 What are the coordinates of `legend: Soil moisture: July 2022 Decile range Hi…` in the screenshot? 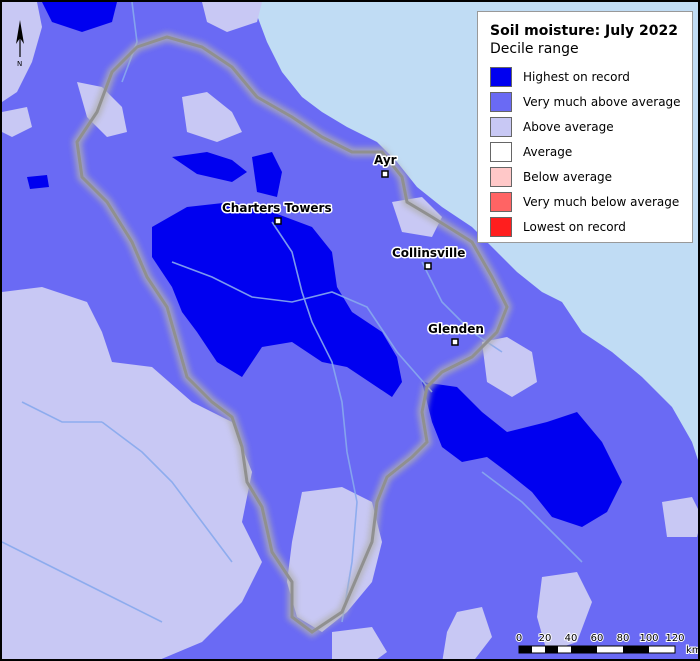 It's located at (585, 127).